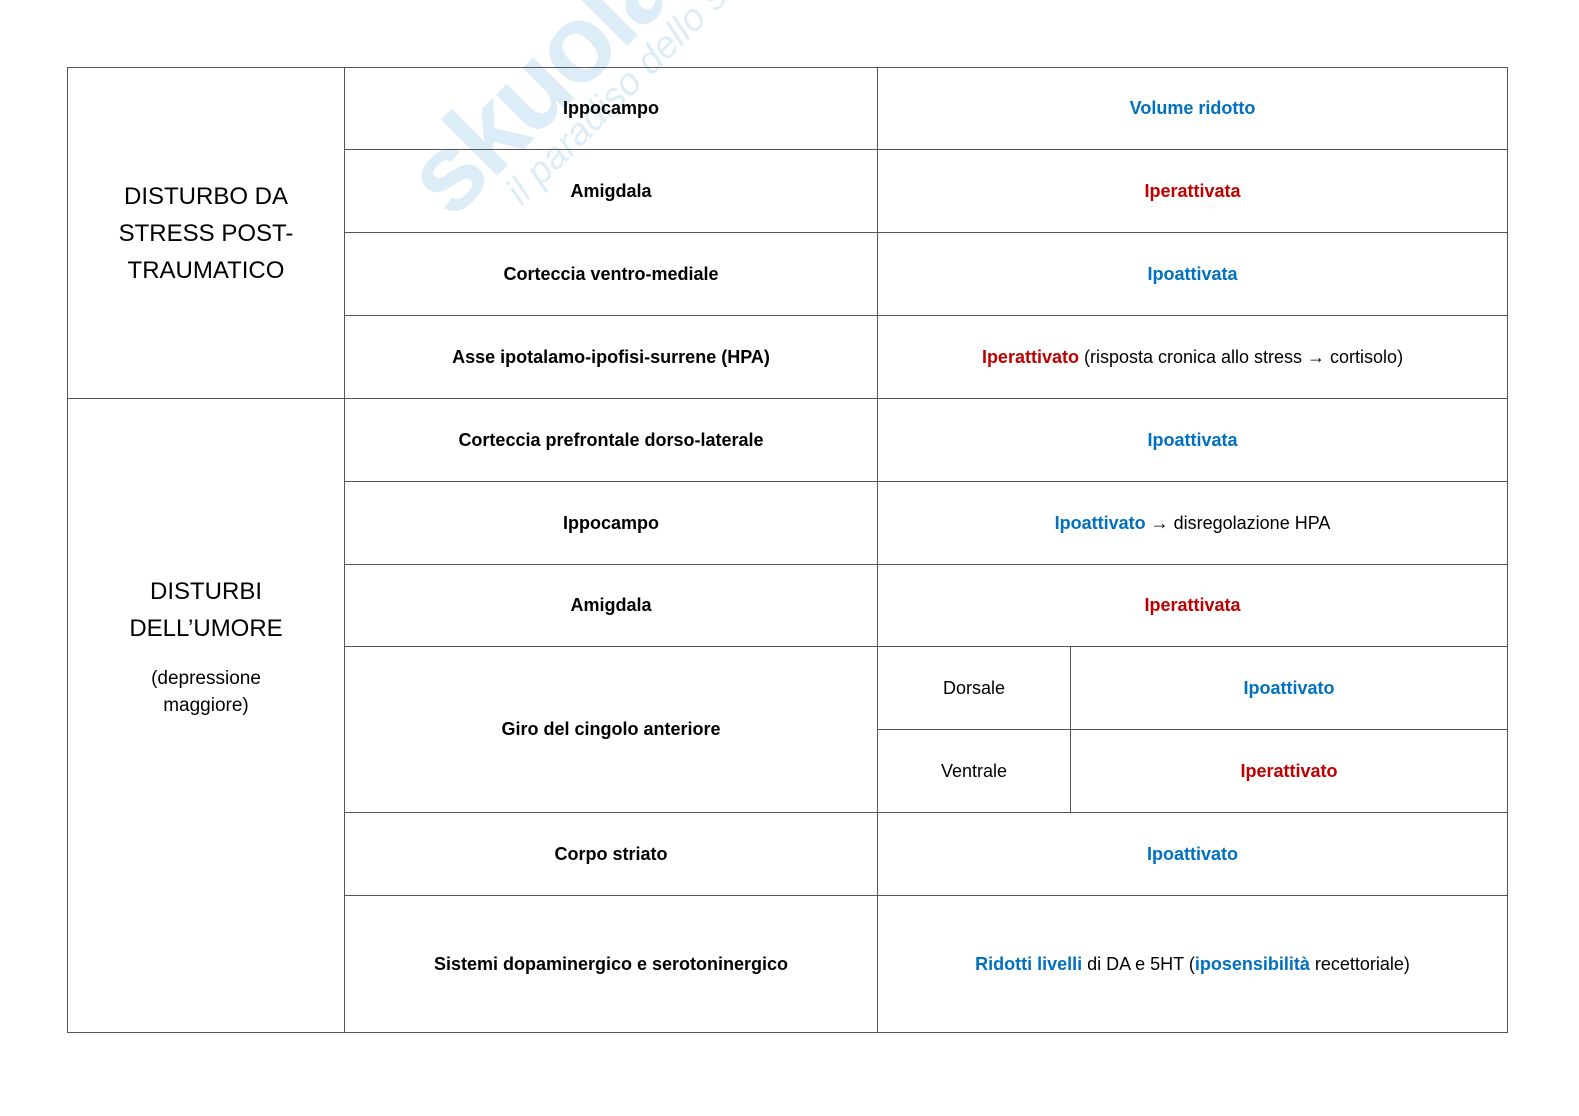 This screenshot has width=1579, height=1116. I want to click on table-row: Corpo striato Ipoattivato, so click(788, 854).